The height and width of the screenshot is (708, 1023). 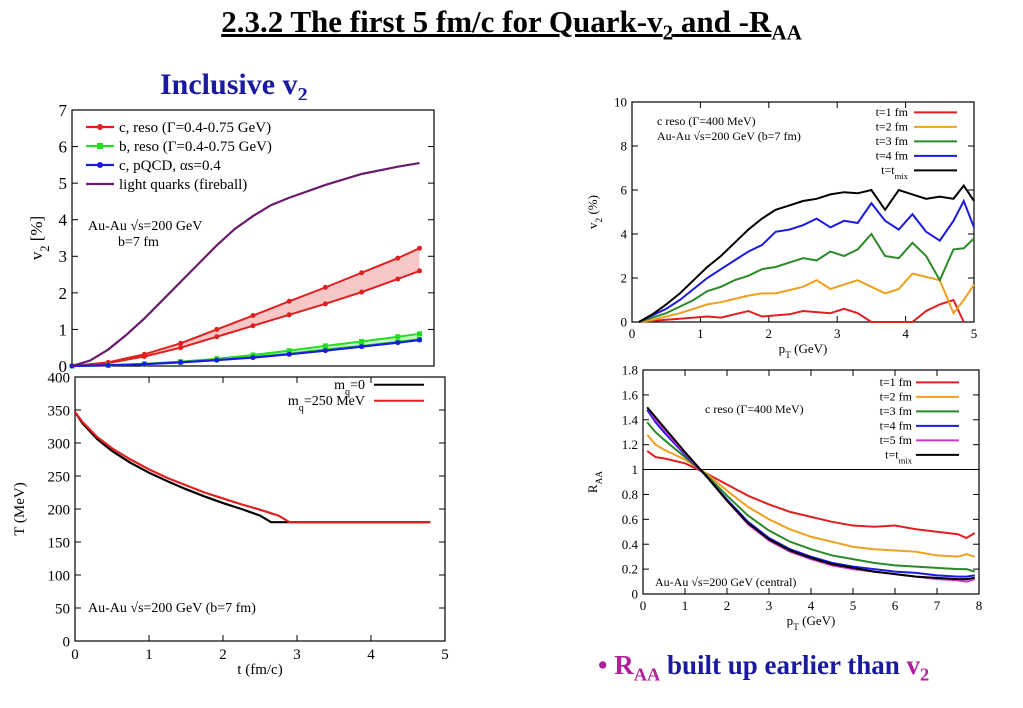 I want to click on legend-label: t=tmix, so click(x=895, y=172).